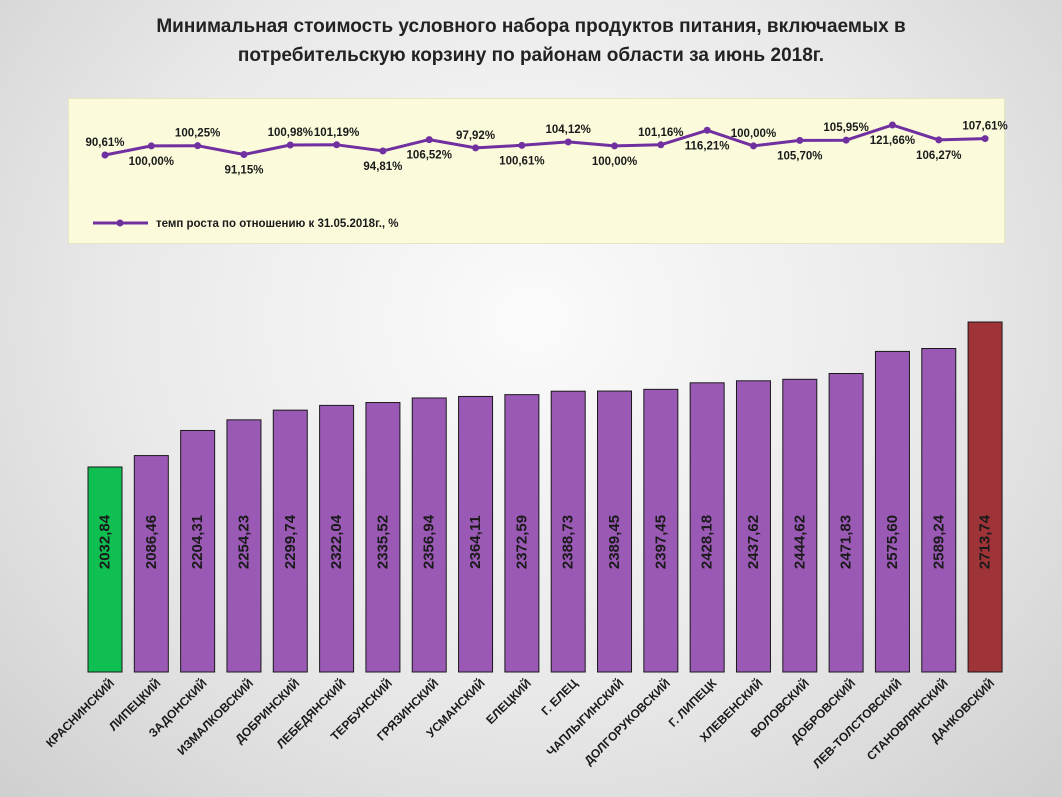 This screenshot has width=1062, height=797. I want to click on growth-label: 97,92%, so click(475, 136).